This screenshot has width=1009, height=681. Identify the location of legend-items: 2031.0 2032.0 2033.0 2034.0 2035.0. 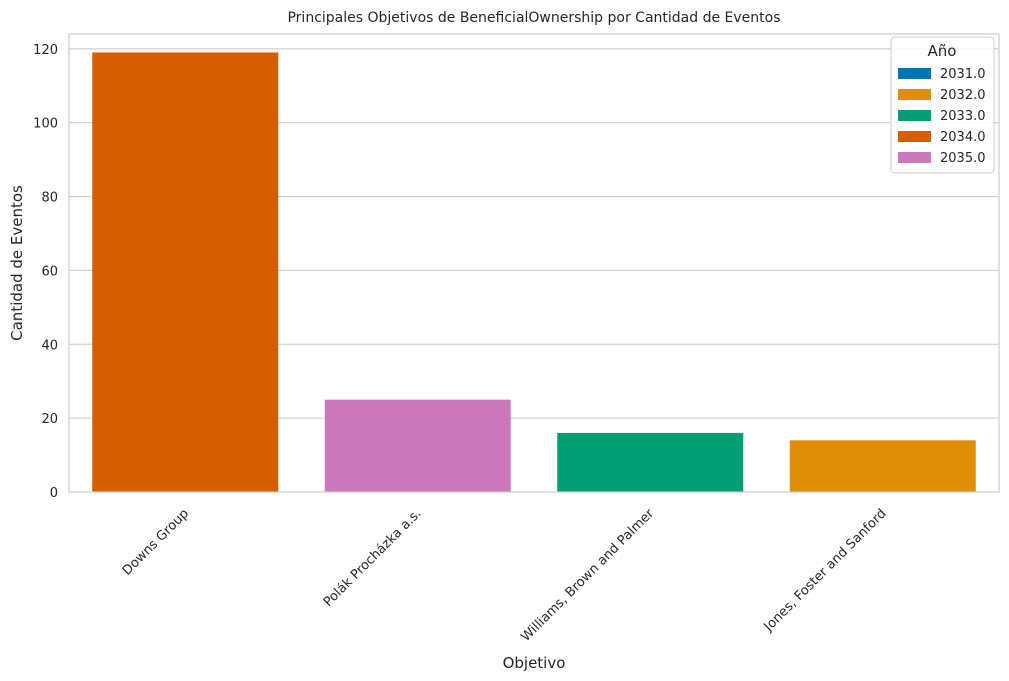
(942, 116).